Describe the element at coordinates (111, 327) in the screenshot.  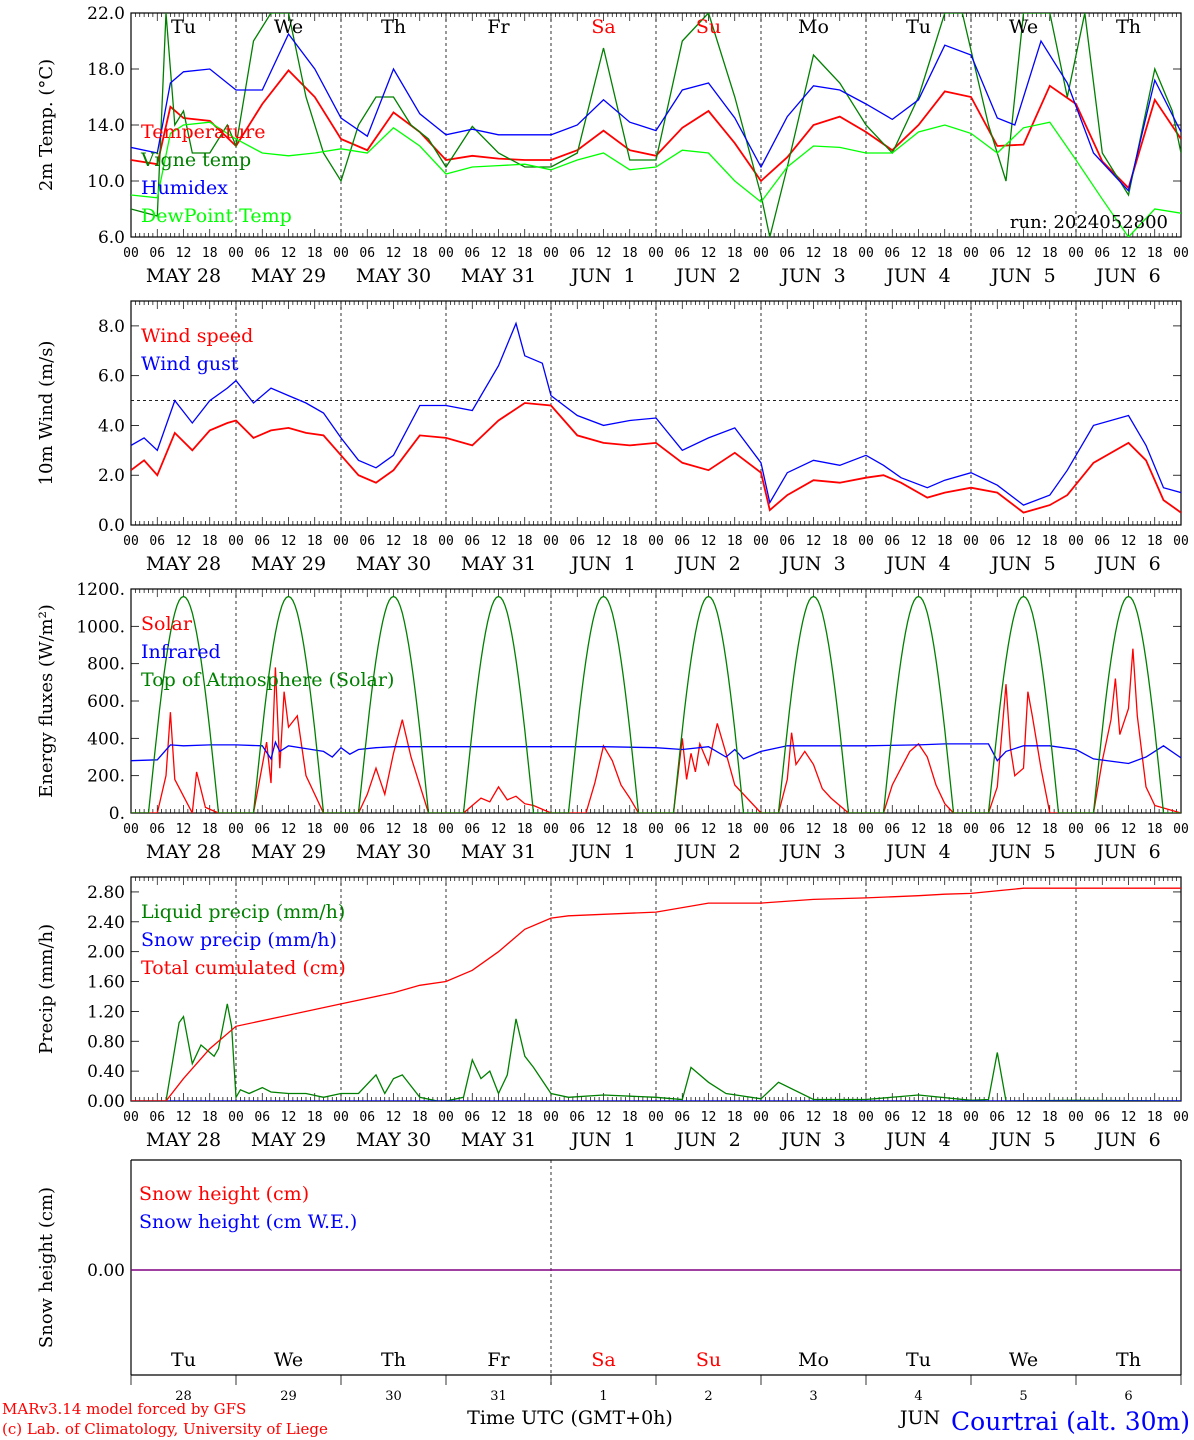
I see `y-tick-label: 8.0` at that location.